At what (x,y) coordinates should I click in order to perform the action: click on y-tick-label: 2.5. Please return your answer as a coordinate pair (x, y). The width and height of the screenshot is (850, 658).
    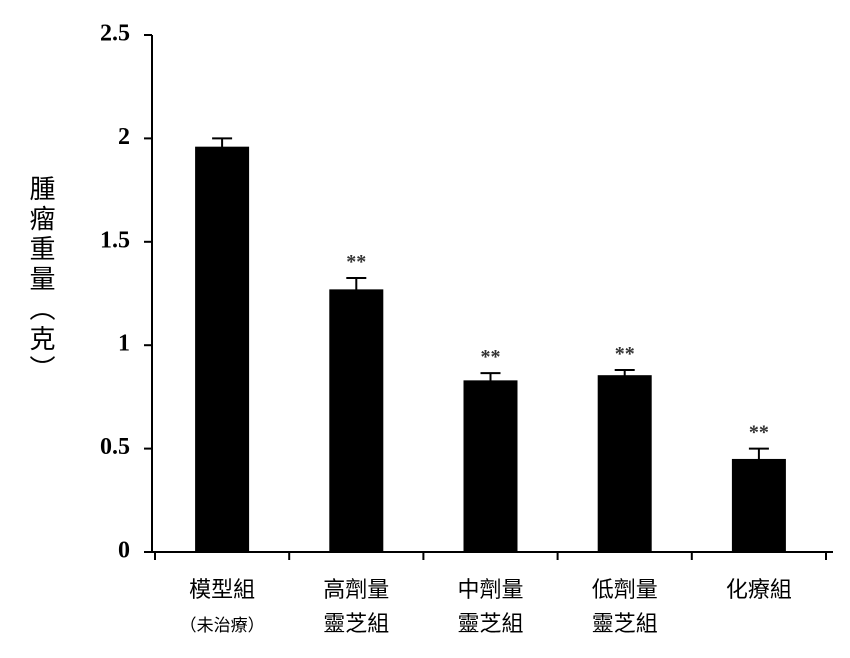
    Looking at the image, I should click on (115, 34).